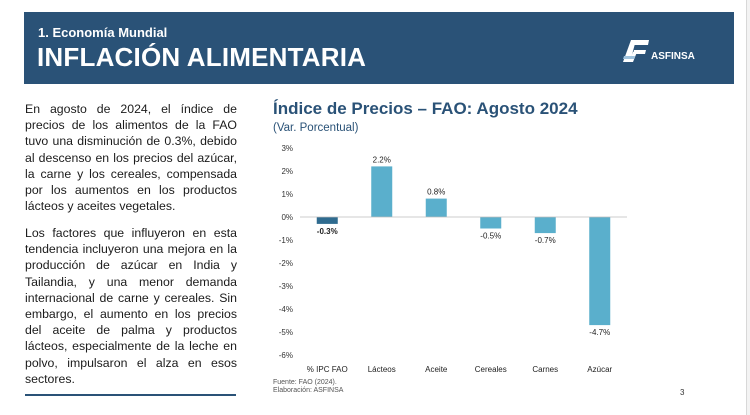 The height and width of the screenshot is (415, 750). Describe the element at coordinates (436, 192) in the screenshot. I see `data-label: 0.8%` at that location.